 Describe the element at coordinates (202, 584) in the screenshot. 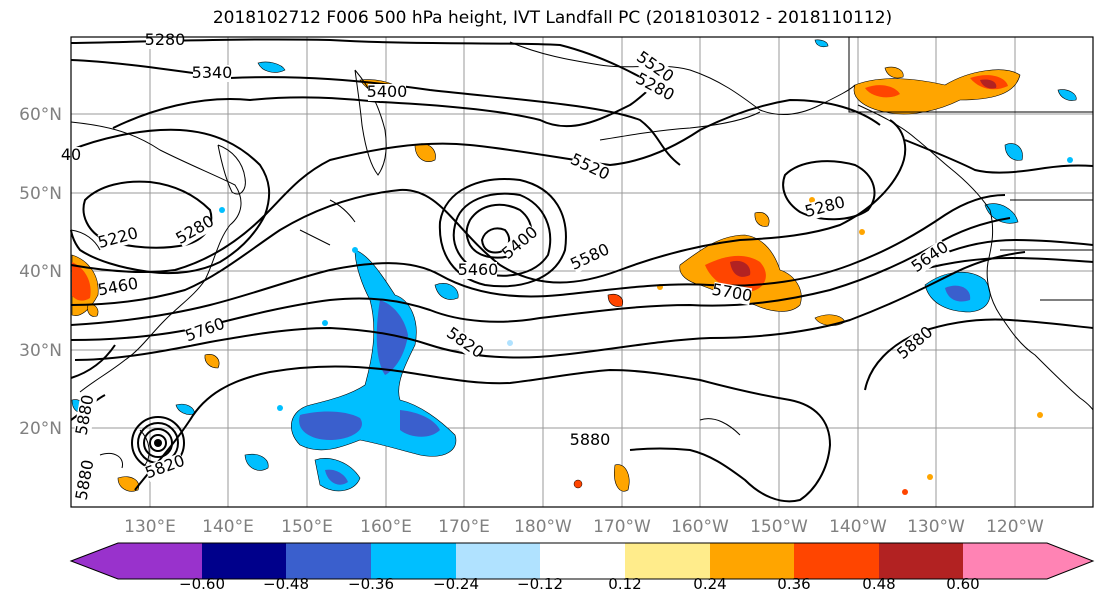

I see `colorbar-tick-label: −0.60` at that location.